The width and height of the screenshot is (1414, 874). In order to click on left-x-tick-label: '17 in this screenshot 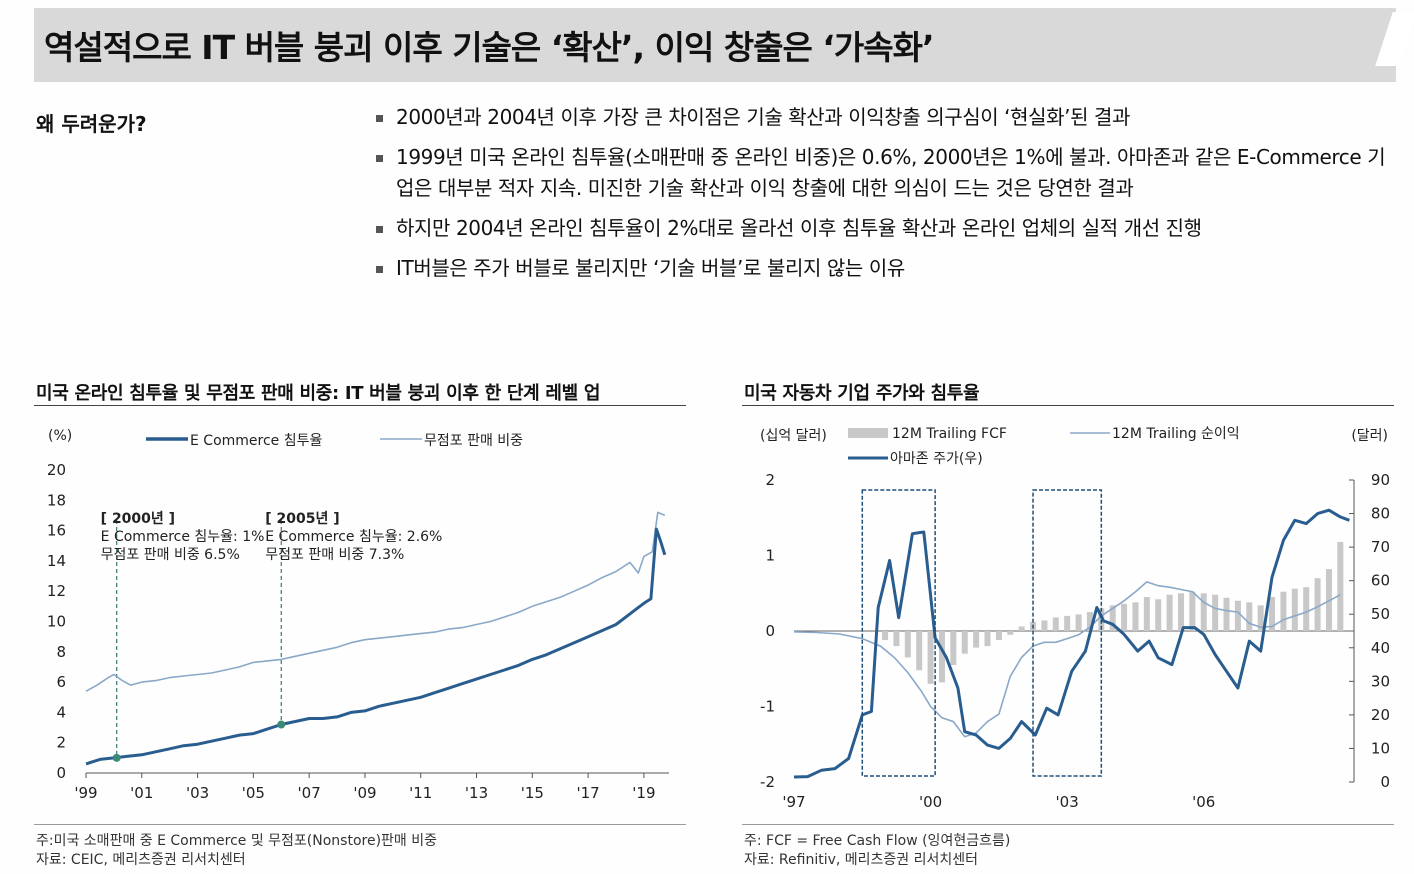, I will do `click(587, 793)`.